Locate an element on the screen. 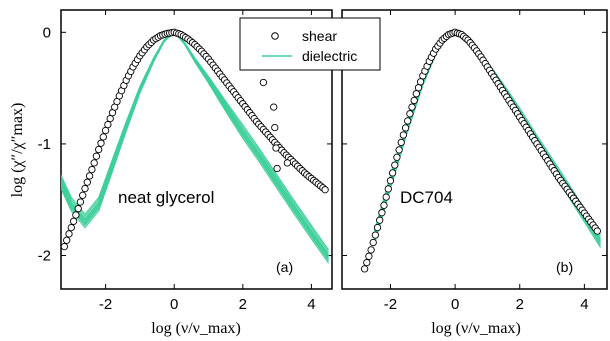 This screenshot has width=610, height=341. y-tick-label: -1 is located at coordinates (44, 144).